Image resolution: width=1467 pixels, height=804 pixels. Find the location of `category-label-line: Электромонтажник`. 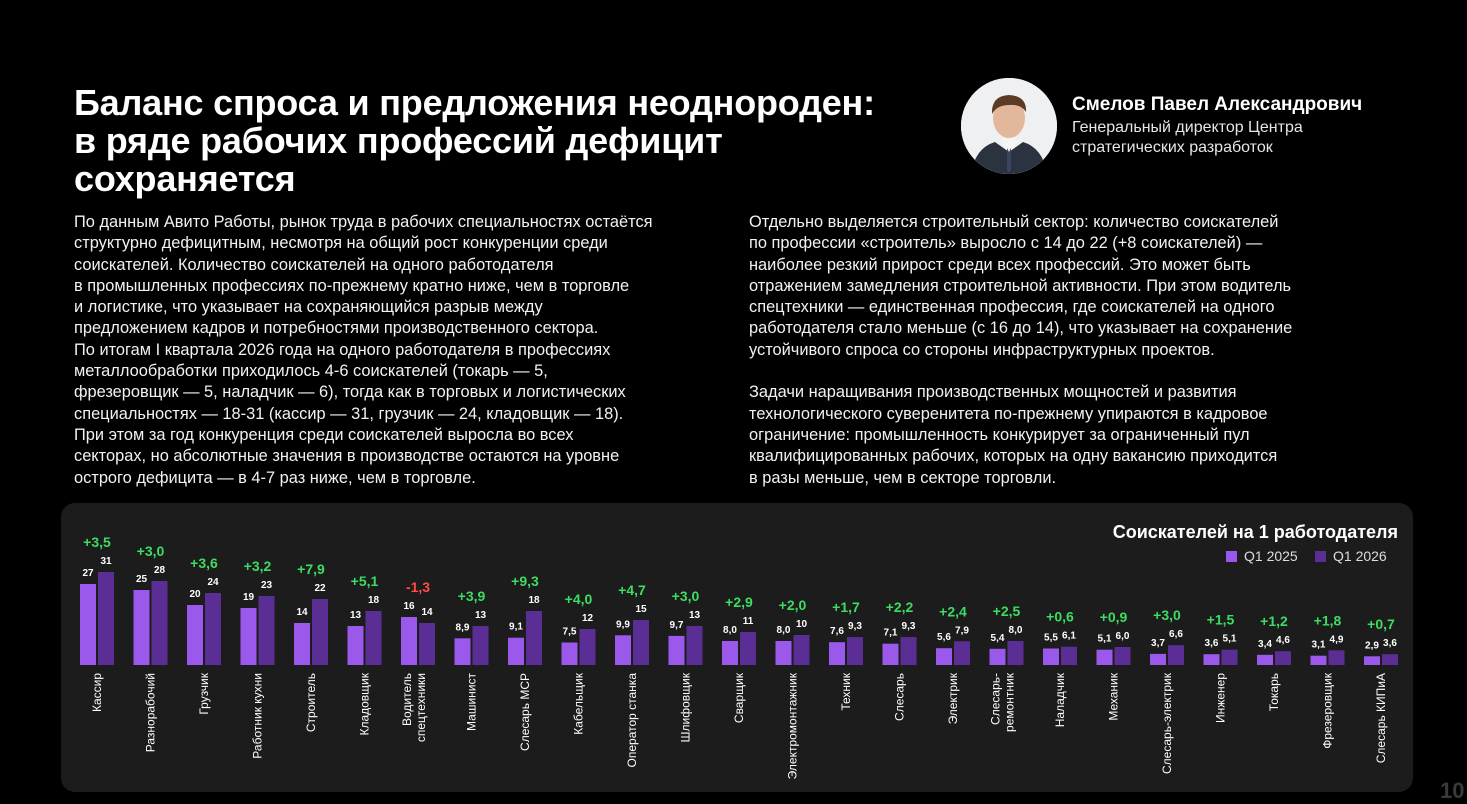

category-label-line: Электромонтажник is located at coordinates (793, 725).